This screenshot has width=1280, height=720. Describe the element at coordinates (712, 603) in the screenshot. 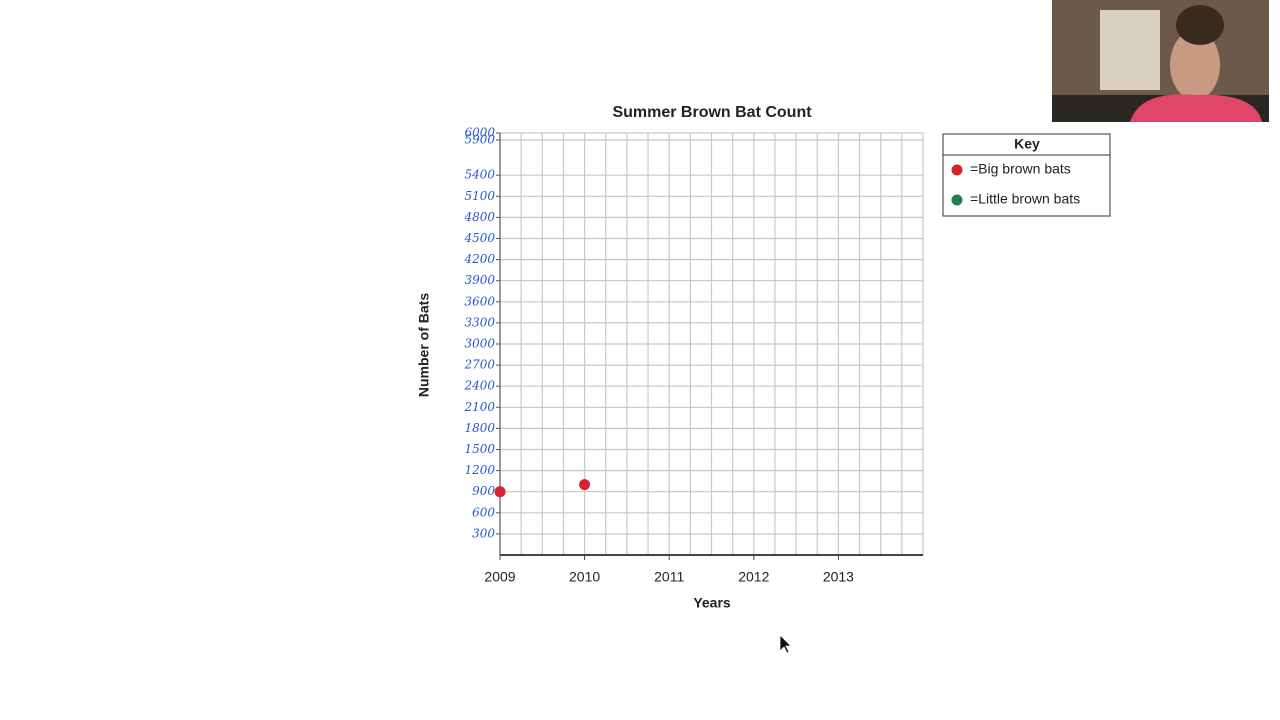

I see `x-axis-label: Years` at that location.